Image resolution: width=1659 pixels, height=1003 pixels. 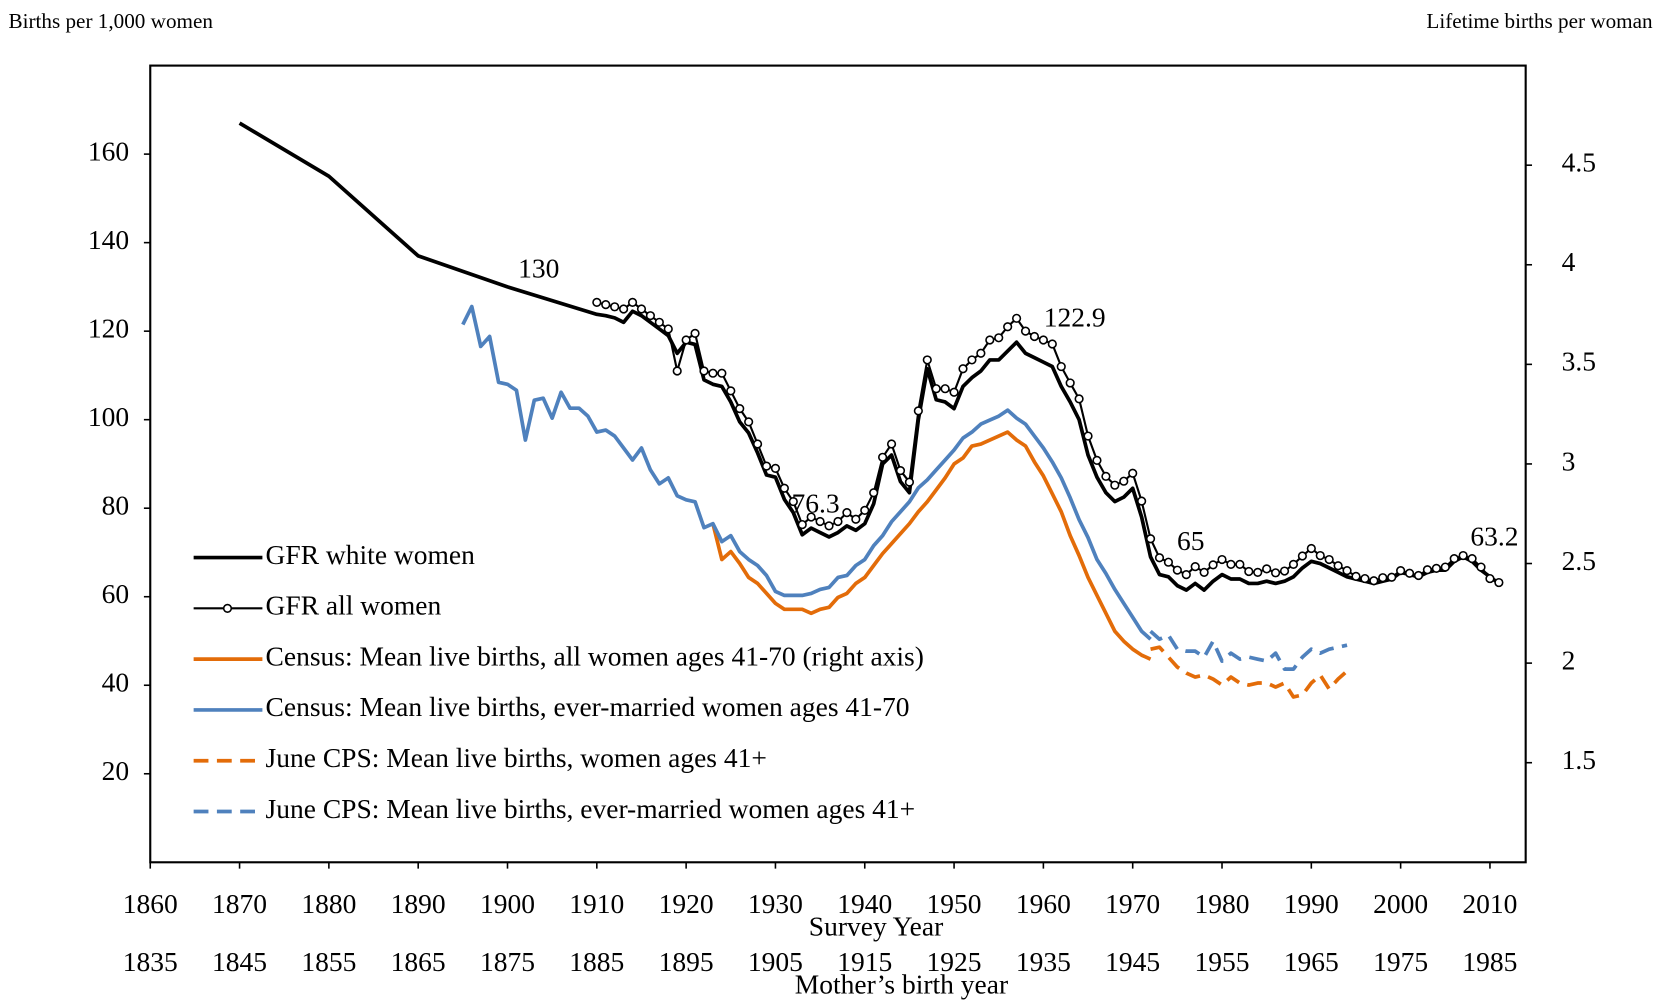 What do you see at coordinates (108, 239) in the screenshot?
I see `y-tick-label: 140` at bounding box center [108, 239].